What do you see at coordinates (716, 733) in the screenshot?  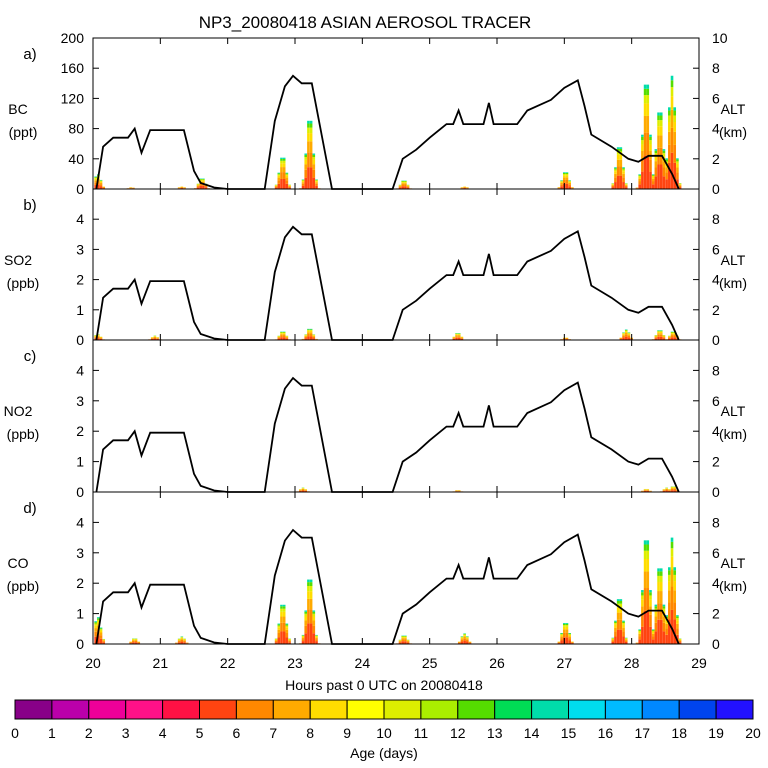 I see `colorbar-tick-label: 19` at bounding box center [716, 733].